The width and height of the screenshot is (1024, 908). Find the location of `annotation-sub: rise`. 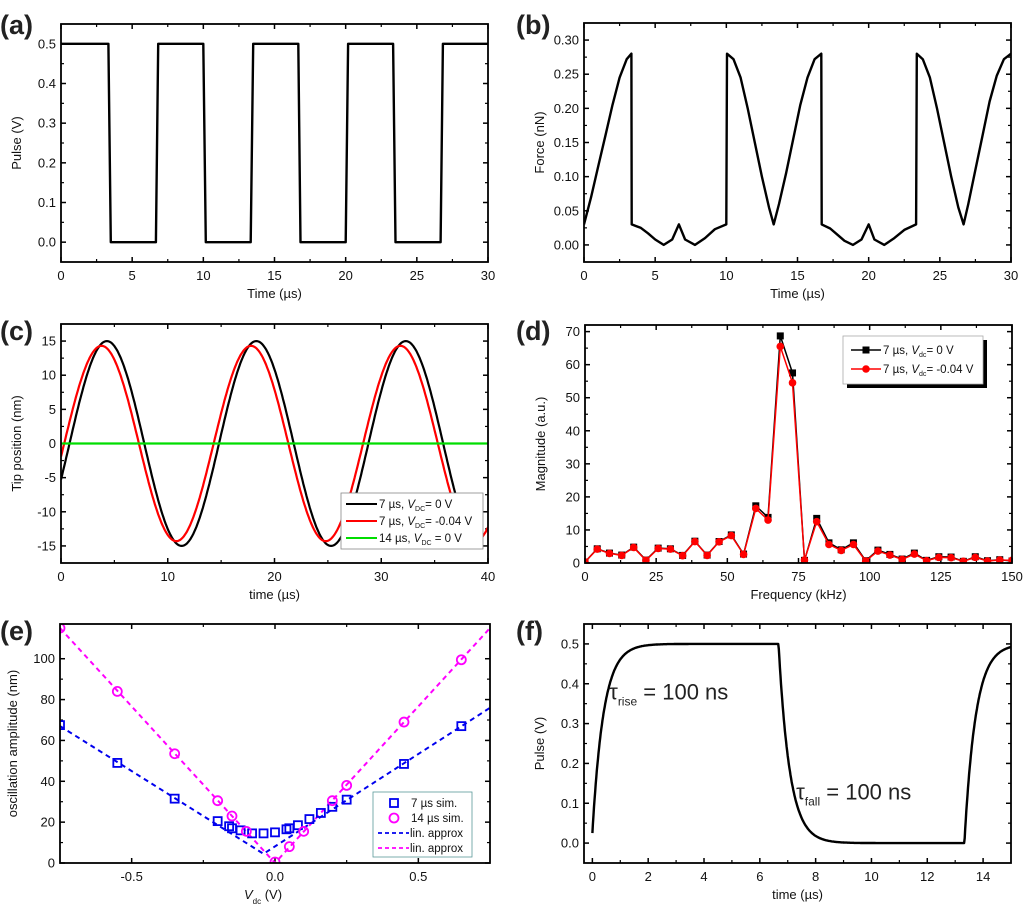

annotation-sub: rise is located at coordinates (628, 702).